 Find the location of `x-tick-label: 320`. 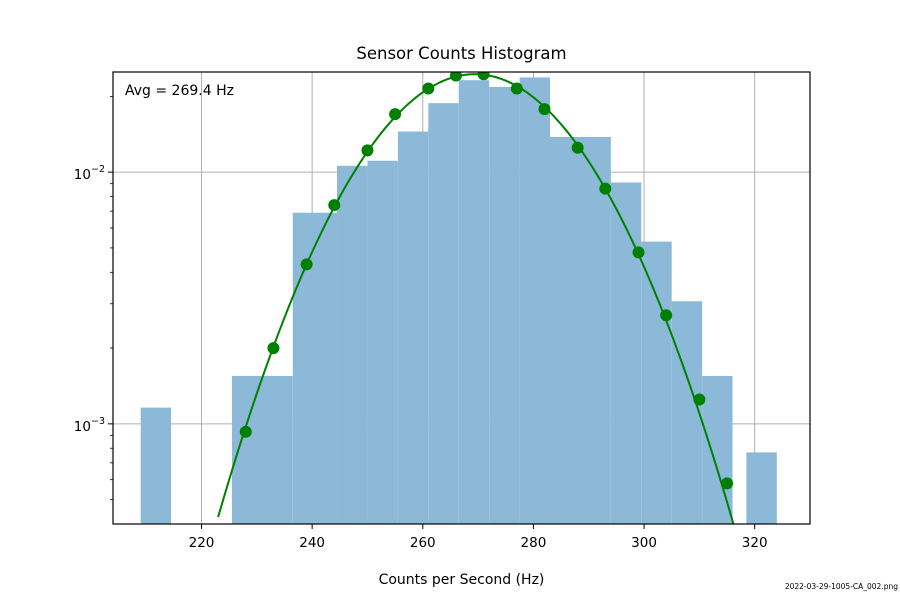

x-tick-label: 320 is located at coordinates (755, 543).